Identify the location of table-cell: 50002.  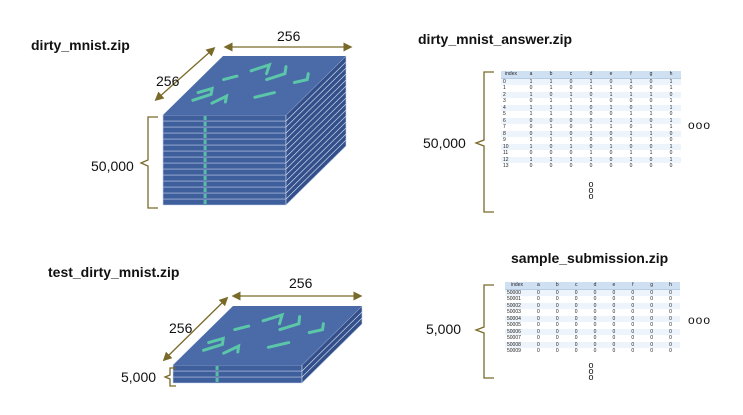
(517, 305).